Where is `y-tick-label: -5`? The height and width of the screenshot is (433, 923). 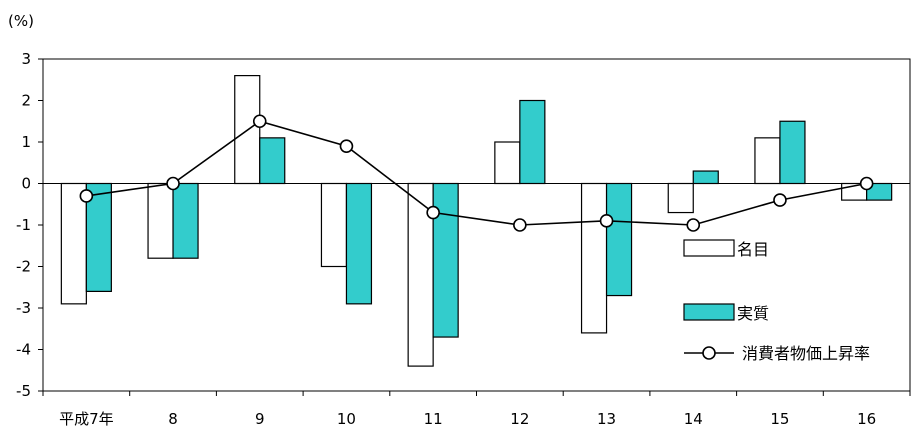
y-tick-label: -5 is located at coordinates (23, 391).